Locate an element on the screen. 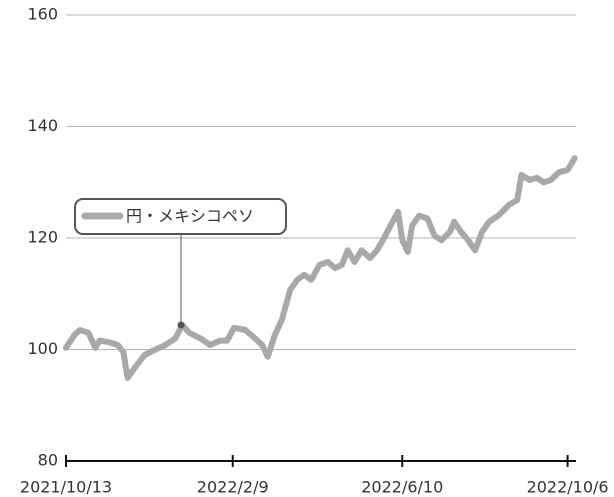 This screenshot has width=614, height=497. y-tick-label: 140 is located at coordinates (42, 125).